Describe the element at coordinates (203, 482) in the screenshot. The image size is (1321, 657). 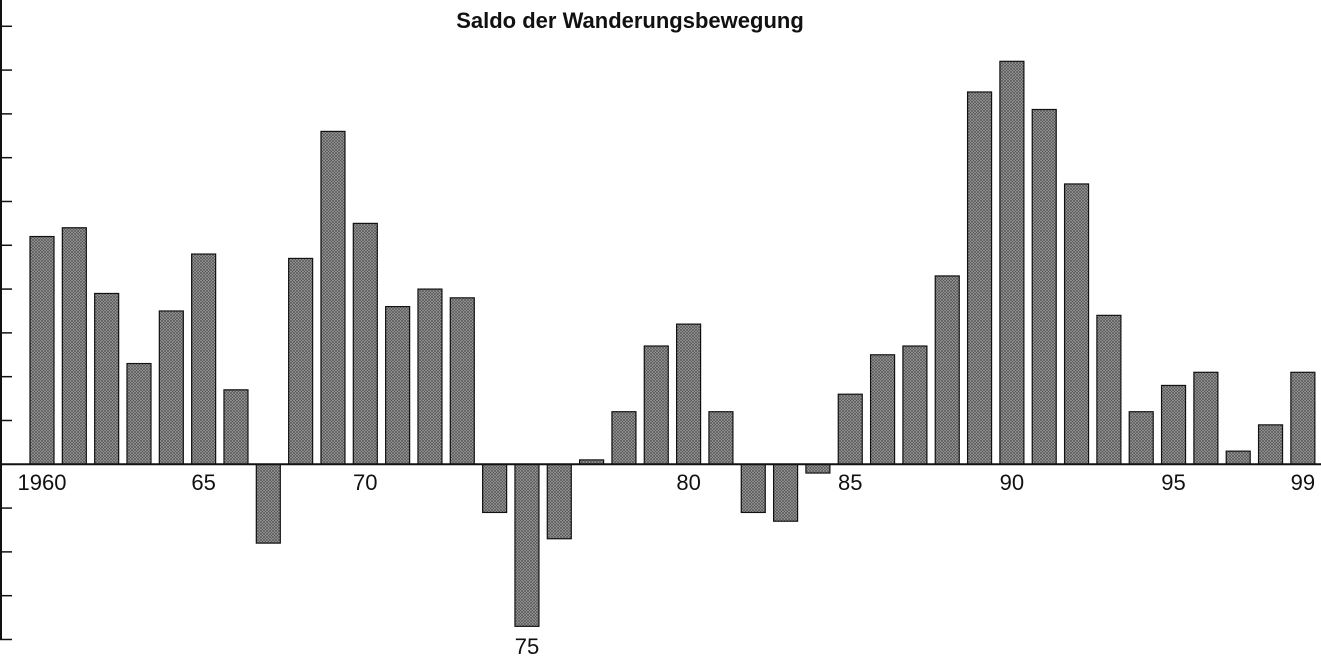
I see `x-tick-label: 65` at that location.